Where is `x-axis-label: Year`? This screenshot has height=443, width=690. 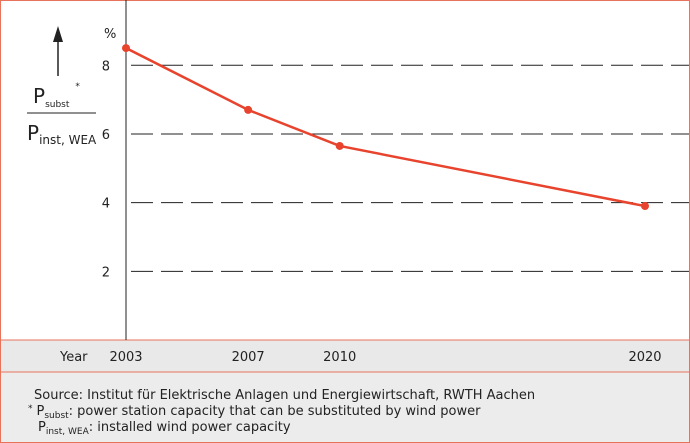 x-axis-label: Year is located at coordinates (73, 357).